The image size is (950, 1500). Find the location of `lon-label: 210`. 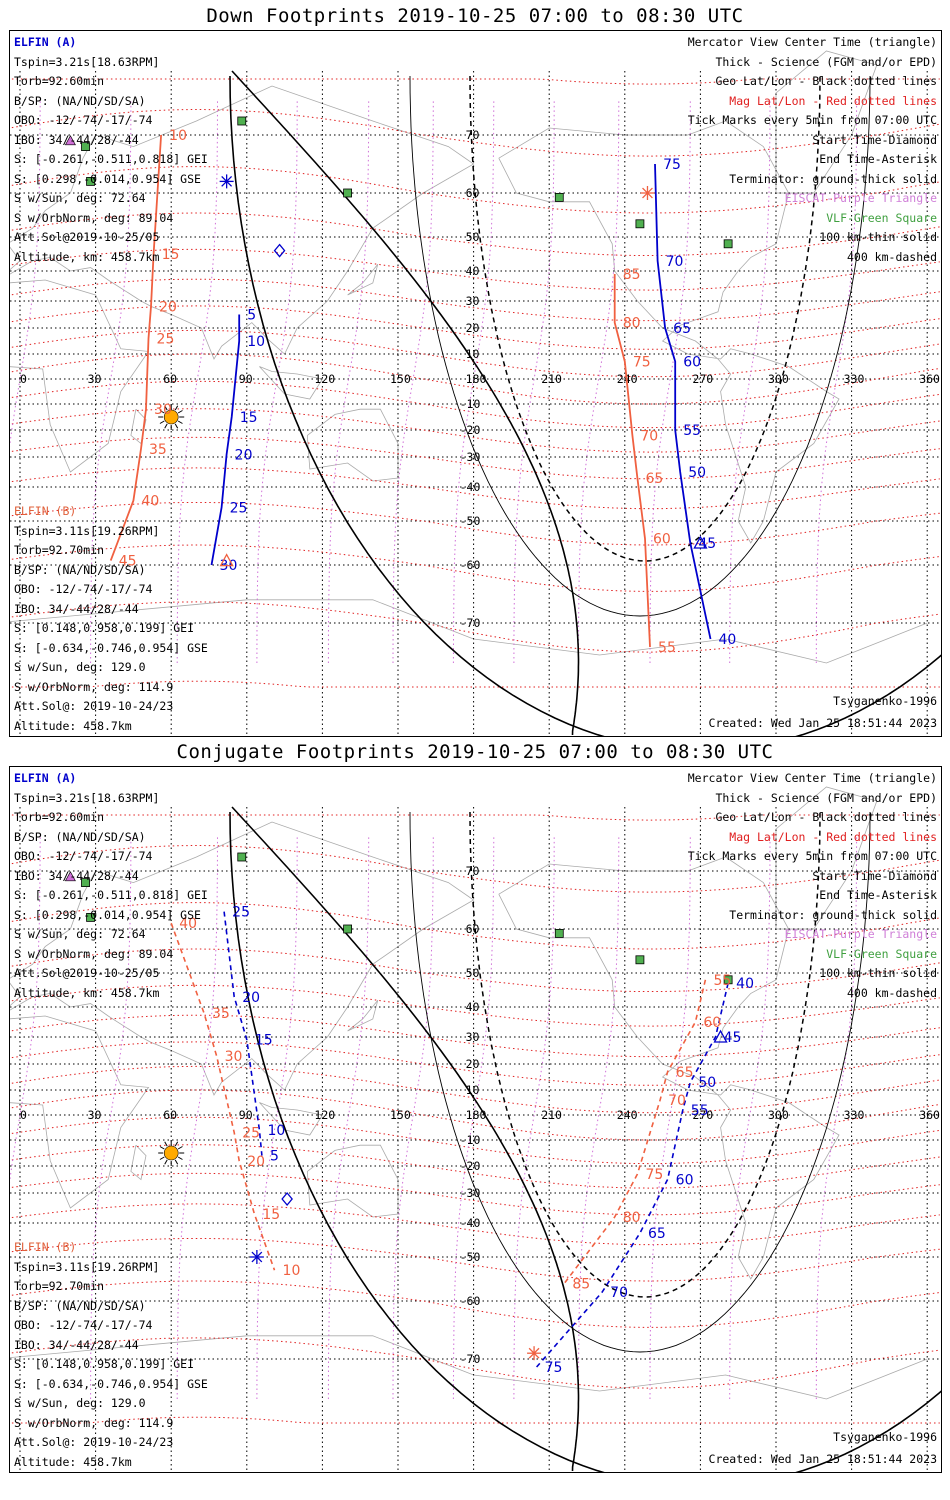

lon-label: 210 is located at coordinates (551, 1115).